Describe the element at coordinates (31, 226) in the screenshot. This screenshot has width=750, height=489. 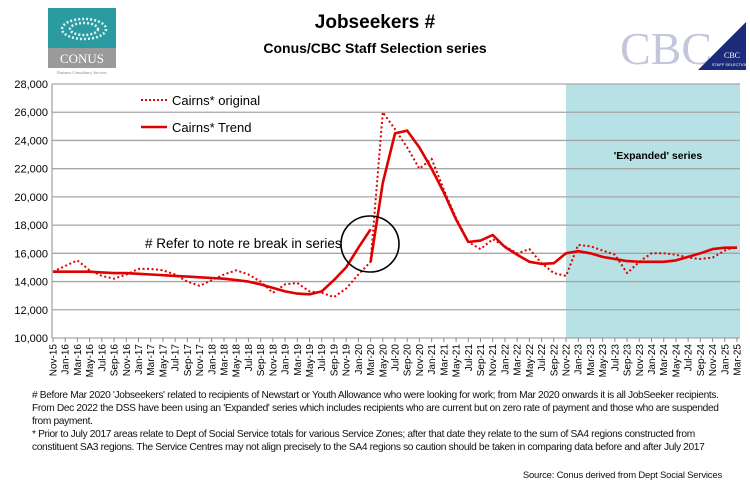
I see `y-tick-label: 18,000` at that location.